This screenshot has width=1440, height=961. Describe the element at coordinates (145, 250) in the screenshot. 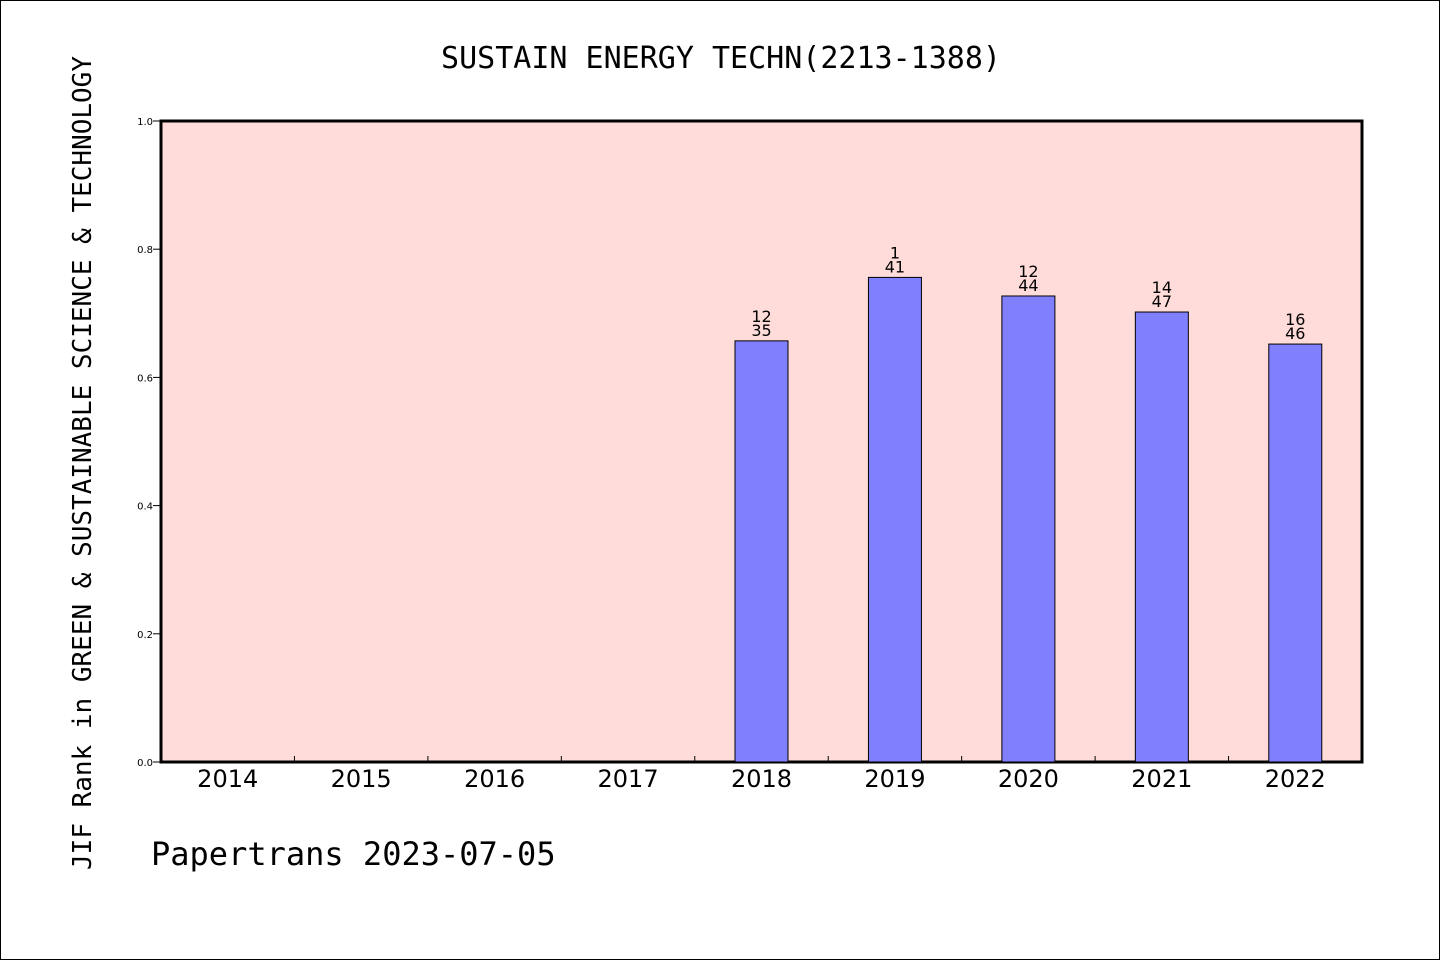

I see `y-tick-label: 0.8` at that location.